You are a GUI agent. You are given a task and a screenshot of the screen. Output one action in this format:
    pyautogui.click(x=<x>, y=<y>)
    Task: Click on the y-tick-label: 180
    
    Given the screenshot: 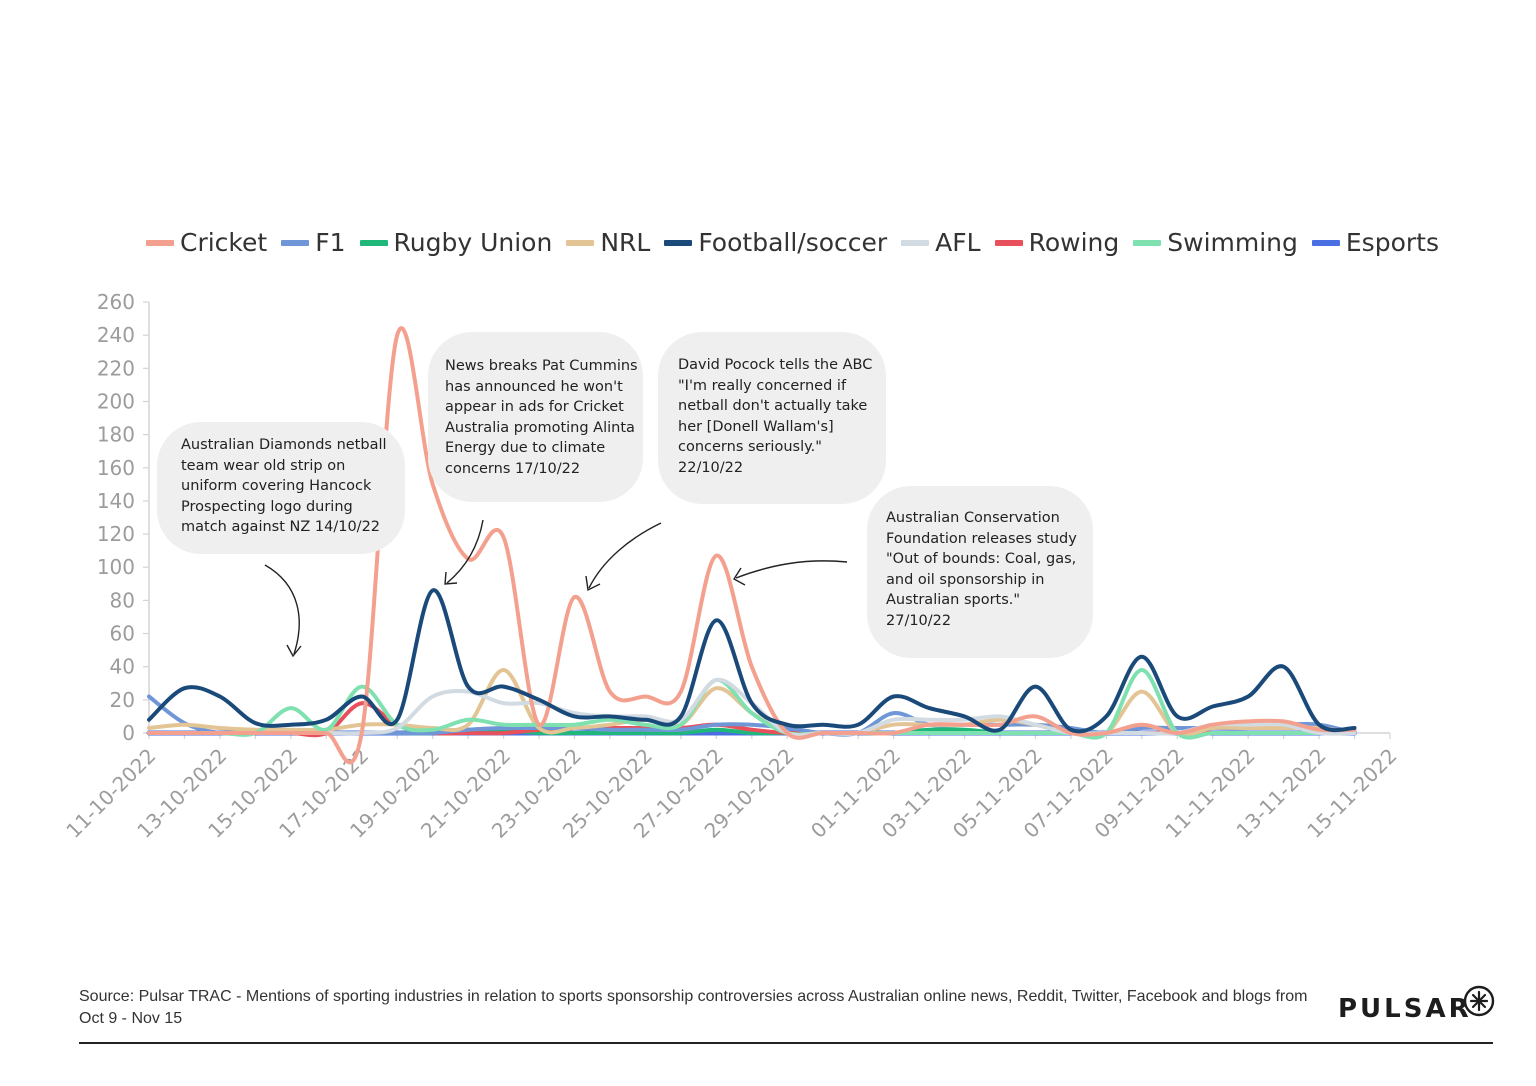 What is the action you would take?
    pyautogui.click(x=116, y=435)
    